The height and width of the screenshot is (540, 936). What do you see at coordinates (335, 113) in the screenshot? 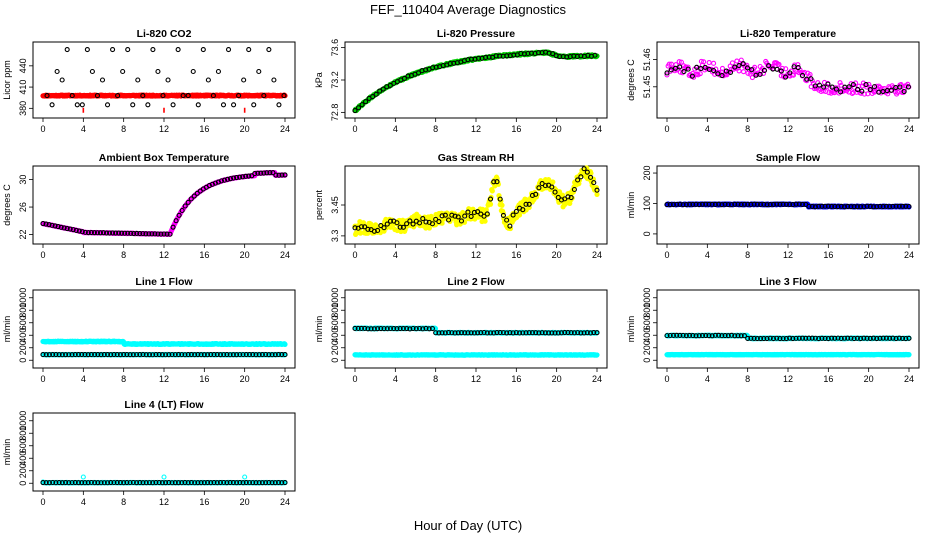
I see `y-tick-label: 72.8` at bounding box center [335, 113].